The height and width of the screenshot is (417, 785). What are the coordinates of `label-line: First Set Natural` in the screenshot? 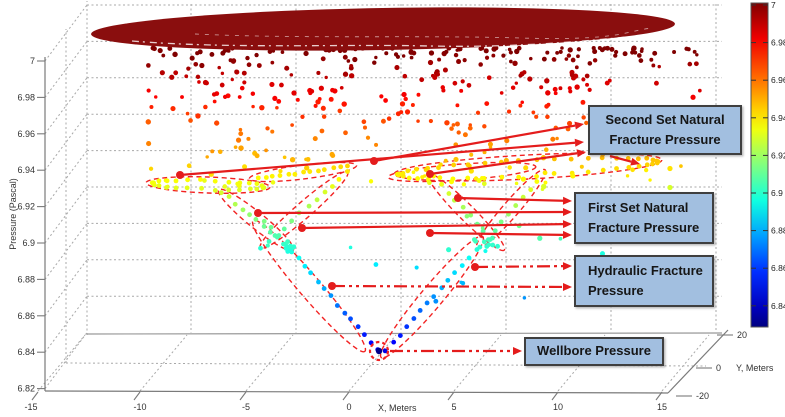 It's located at (638, 207).